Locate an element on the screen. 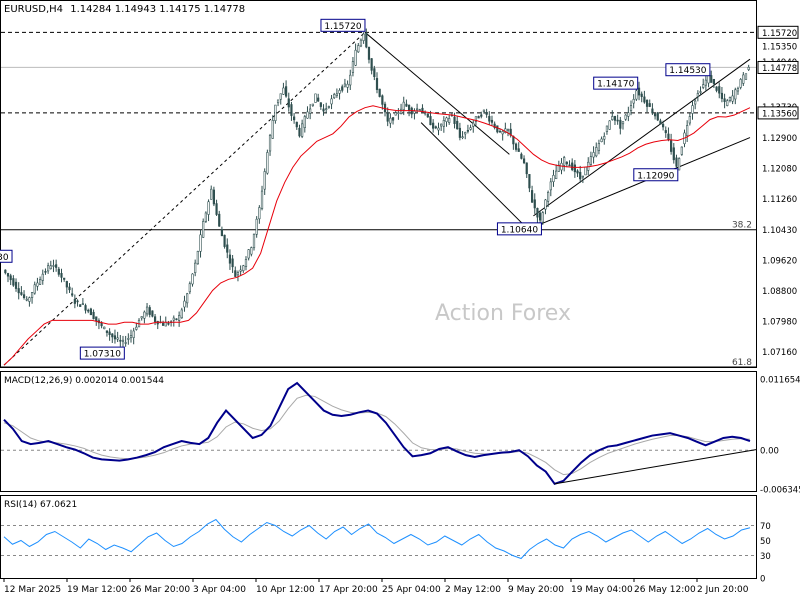 The height and width of the screenshot is (600, 800). x-axis-label: 3 Apr 04:00 is located at coordinates (219, 590).